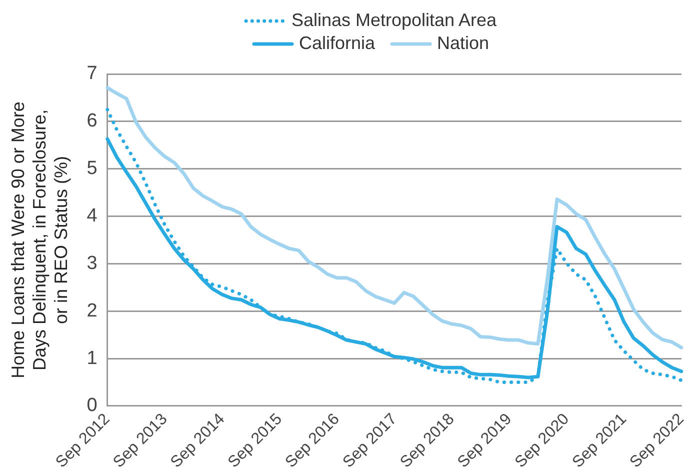  What do you see at coordinates (394, 20) in the screenshot?
I see `legend-label: Salinas Metropolitan Area` at bounding box center [394, 20].